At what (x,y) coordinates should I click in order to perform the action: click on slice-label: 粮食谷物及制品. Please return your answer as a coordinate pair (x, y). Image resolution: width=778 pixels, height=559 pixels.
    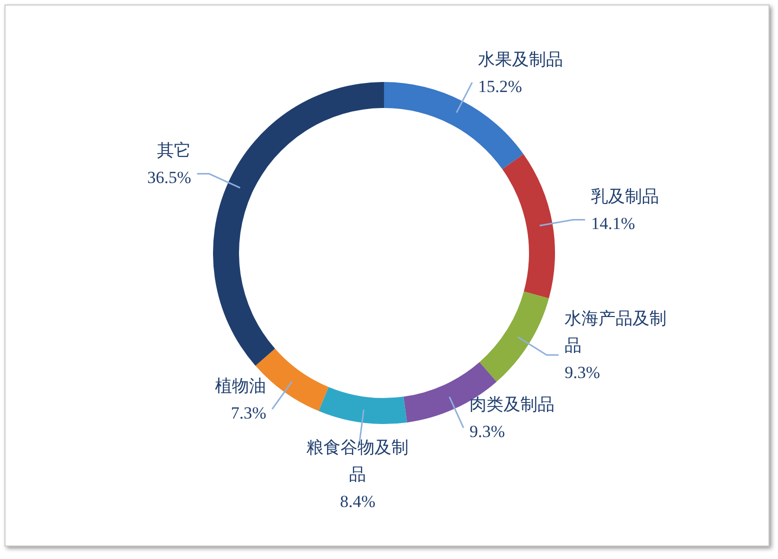
    Looking at the image, I should click on (357, 461).